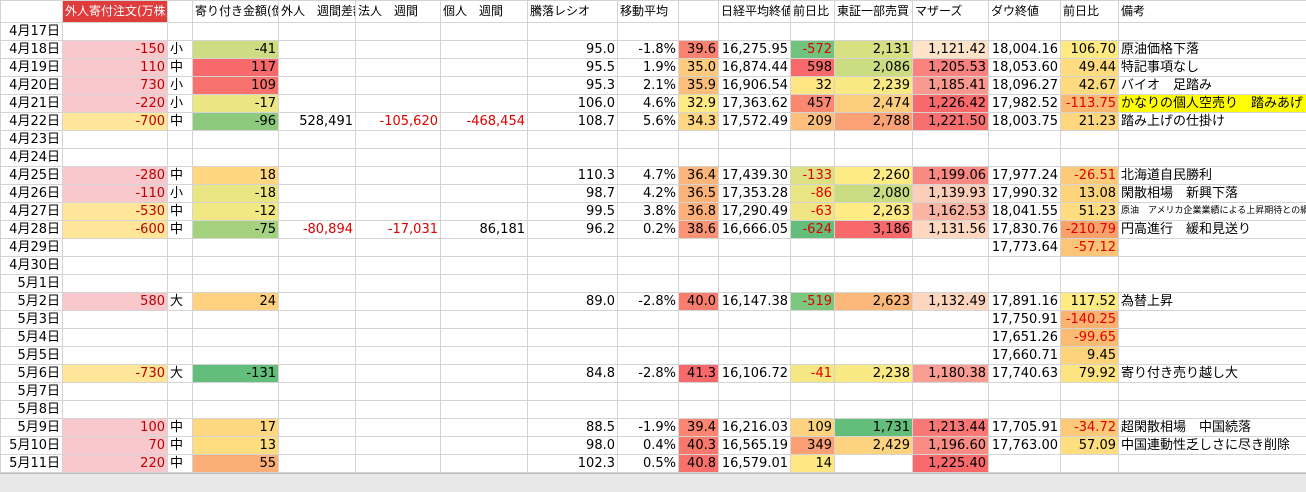 The image size is (1306, 492). Describe the element at coordinates (398, 230) in the screenshot. I see `cell: -17,031` at that location.